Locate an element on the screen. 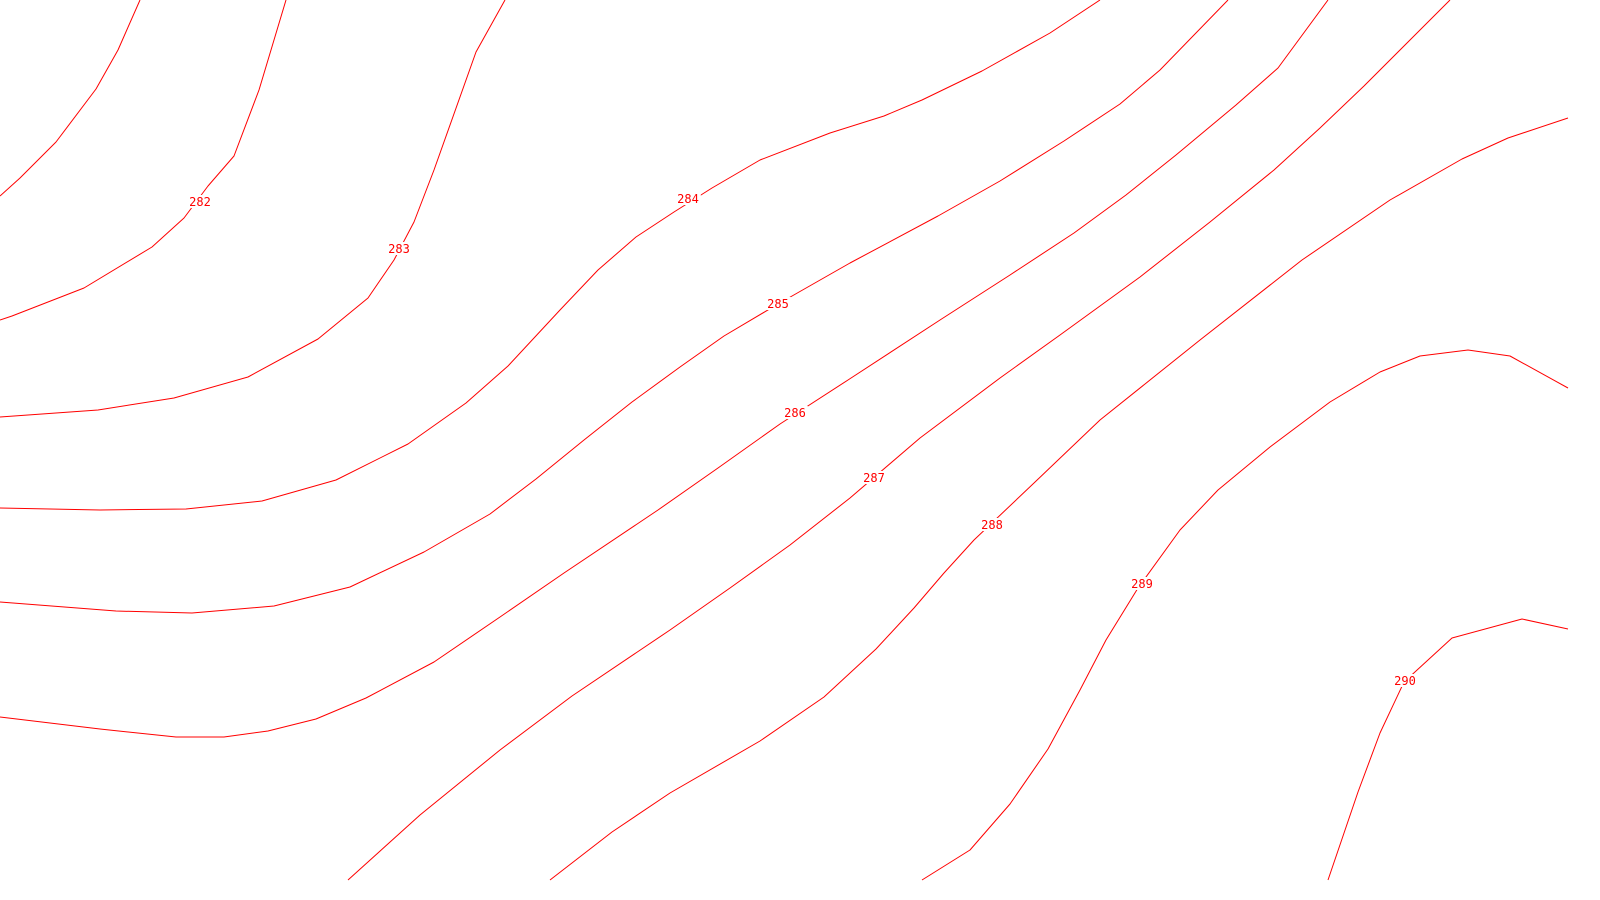  contour-label-288: 288 is located at coordinates (992, 525).